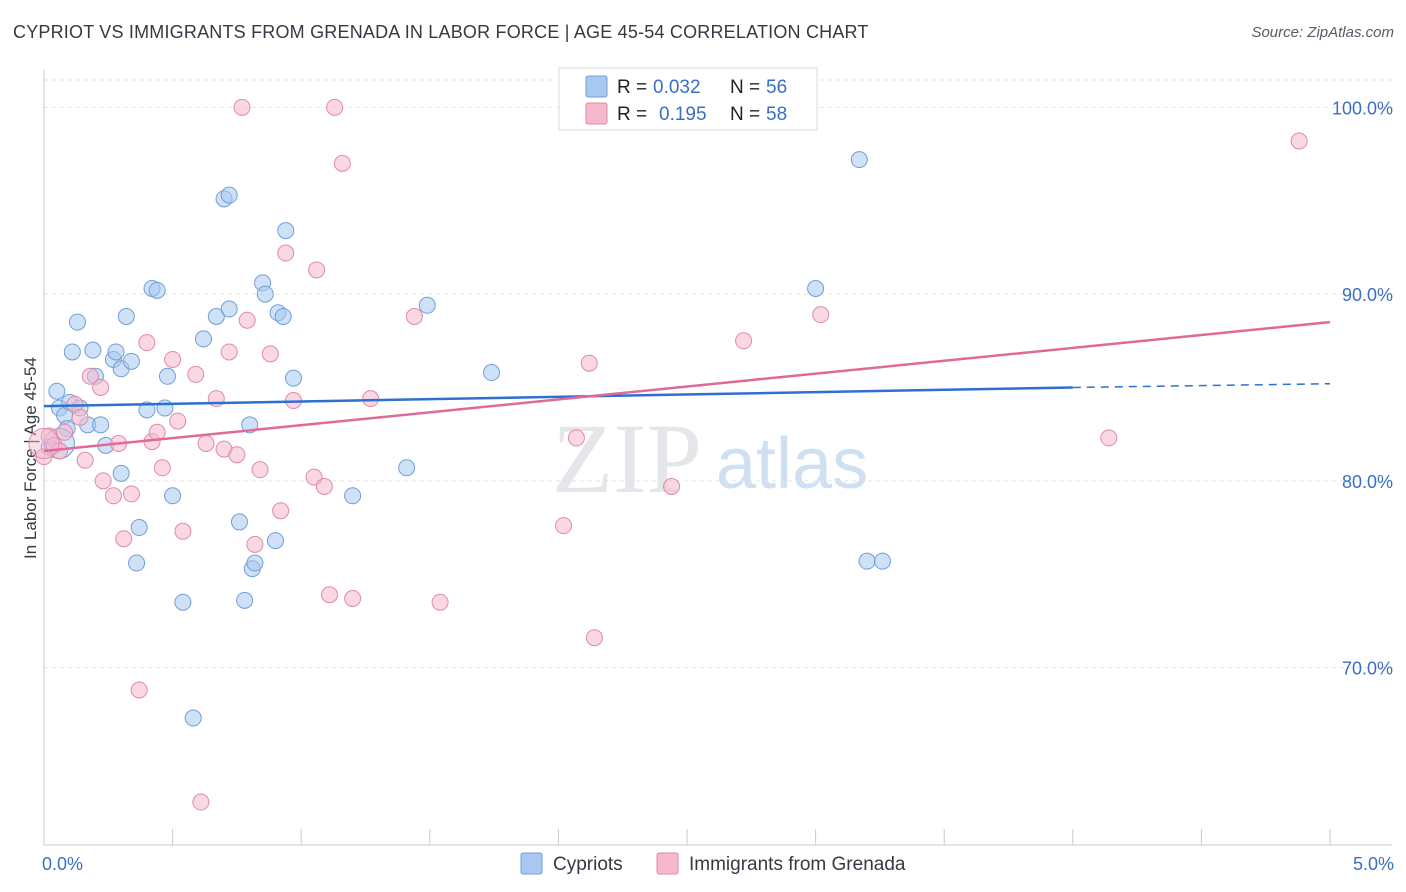  What do you see at coordinates (792, 464) in the screenshot?
I see `watermark-atlas: atlas` at bounding box center [792, 464].